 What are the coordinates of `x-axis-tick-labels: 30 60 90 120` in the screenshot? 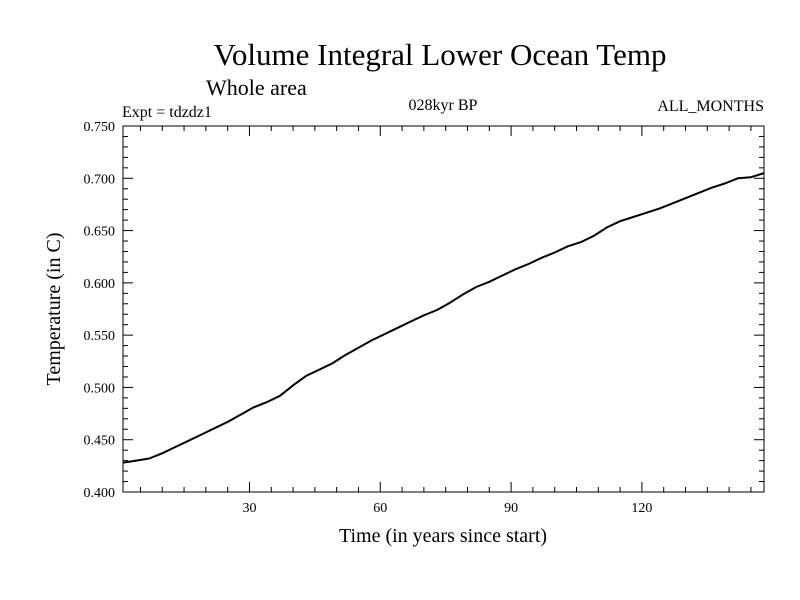 It's located at (447, 508).